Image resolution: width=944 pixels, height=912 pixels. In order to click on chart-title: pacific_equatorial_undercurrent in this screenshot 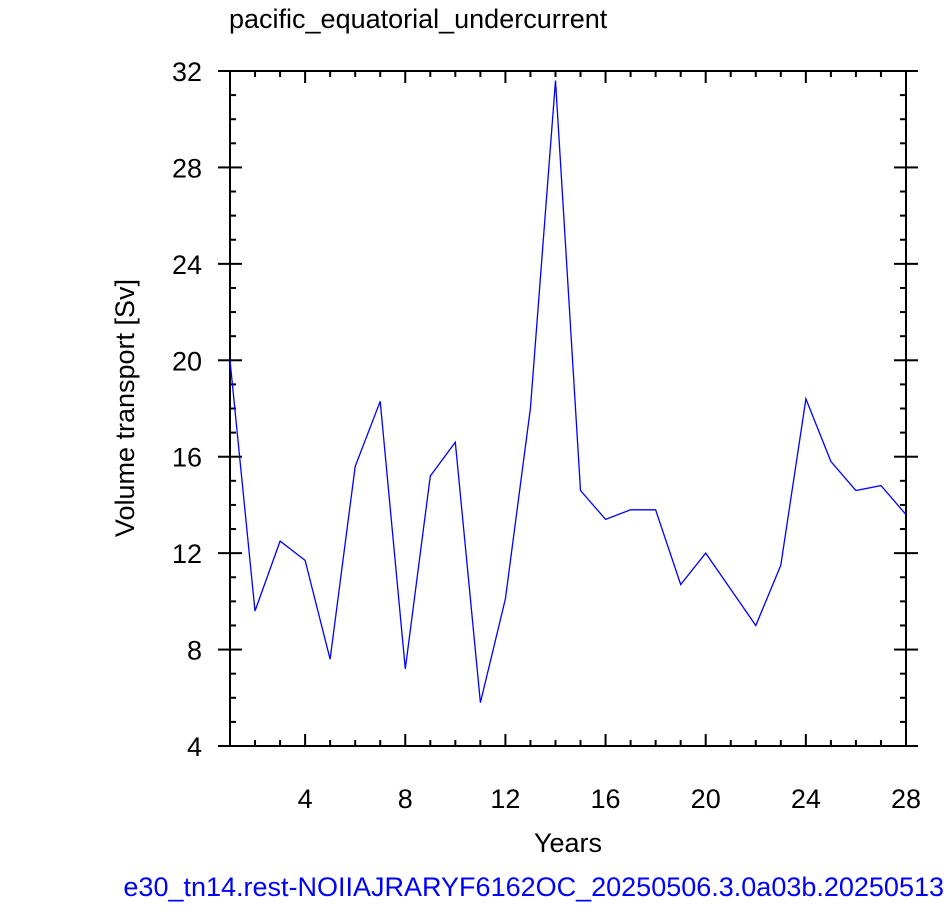, I will do `click(418, 19)`.